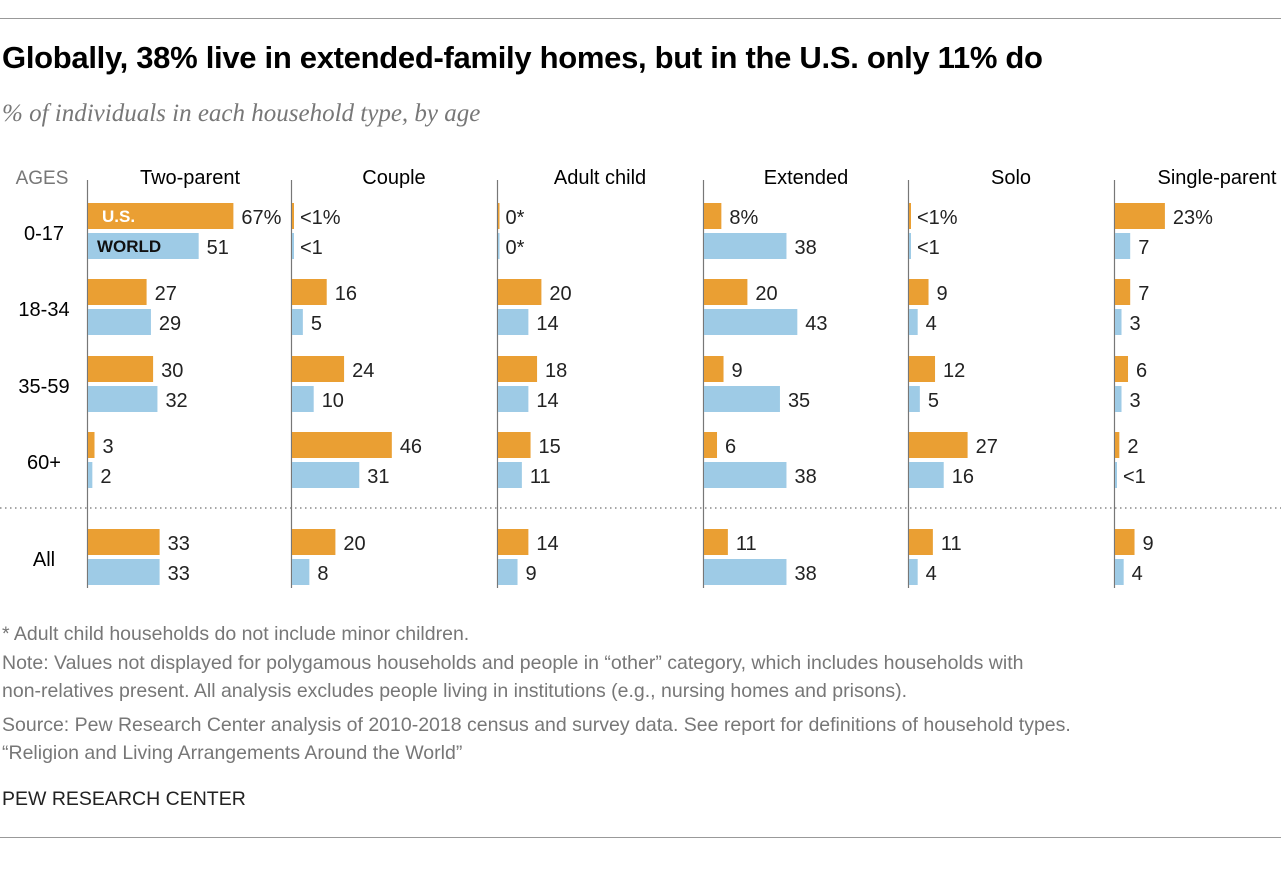 Image resolution: width=1281 pixels, height=874 pixels. What do you see at coordinates (179, 544) in the screenshot?
I see `value-label-us-0-4: 33` at bounding box center [179, 544].